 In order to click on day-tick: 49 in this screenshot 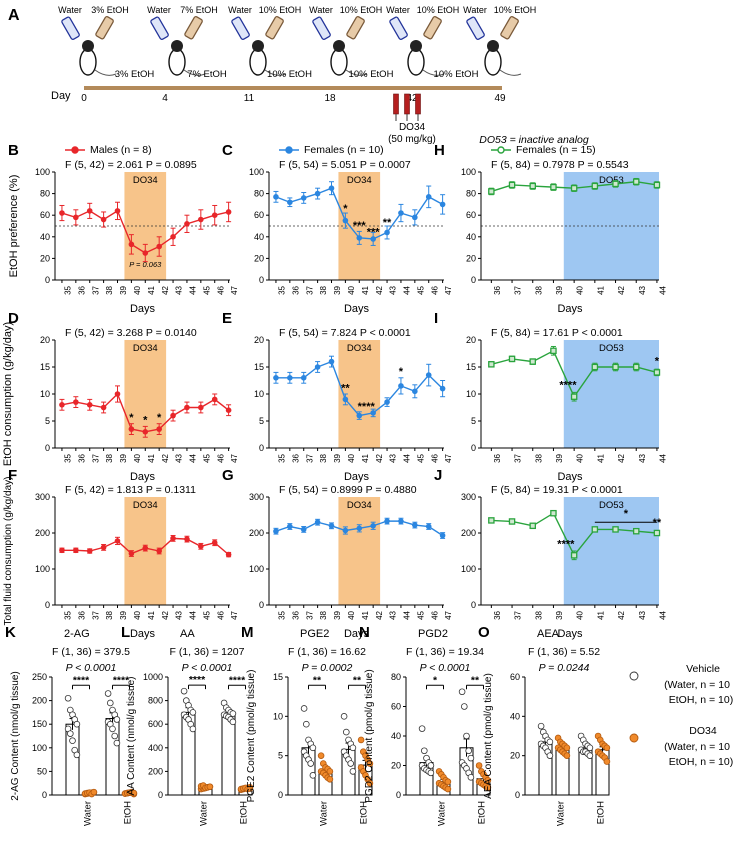, I will do `click(500, 98)`.